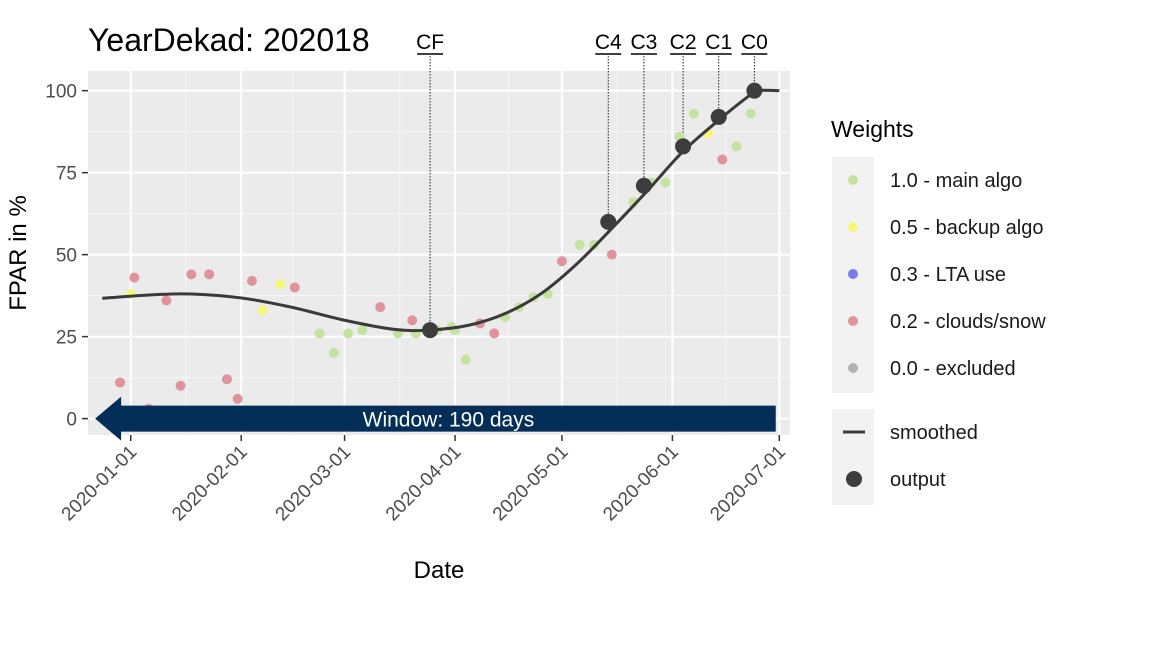  I want to click on y-axis: 0 25 50 75 100, so click(66, 256).